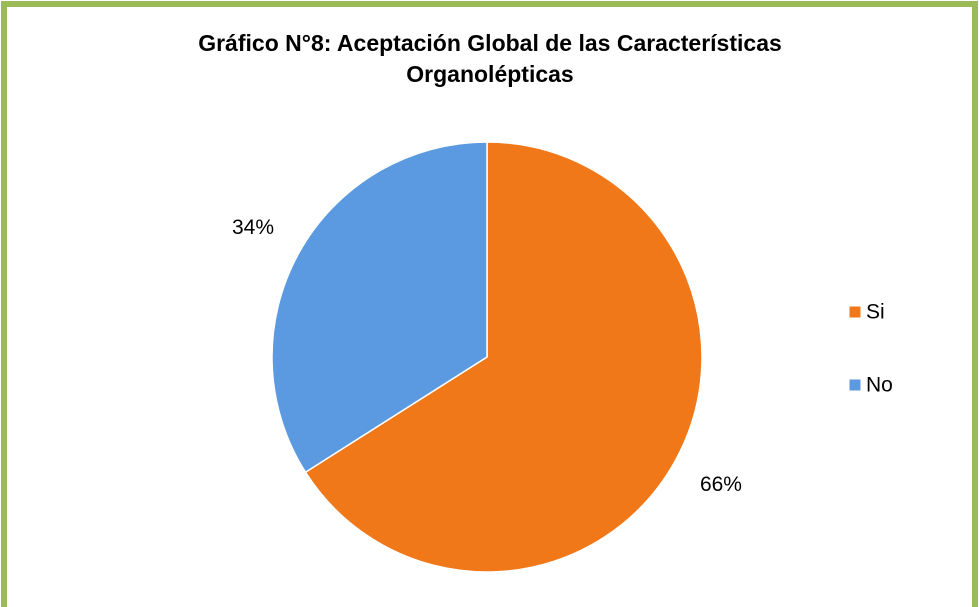 Image resolution: width=979 pixels, height=607 pixels. I want to click on legend-label: No, so click(879, 385).